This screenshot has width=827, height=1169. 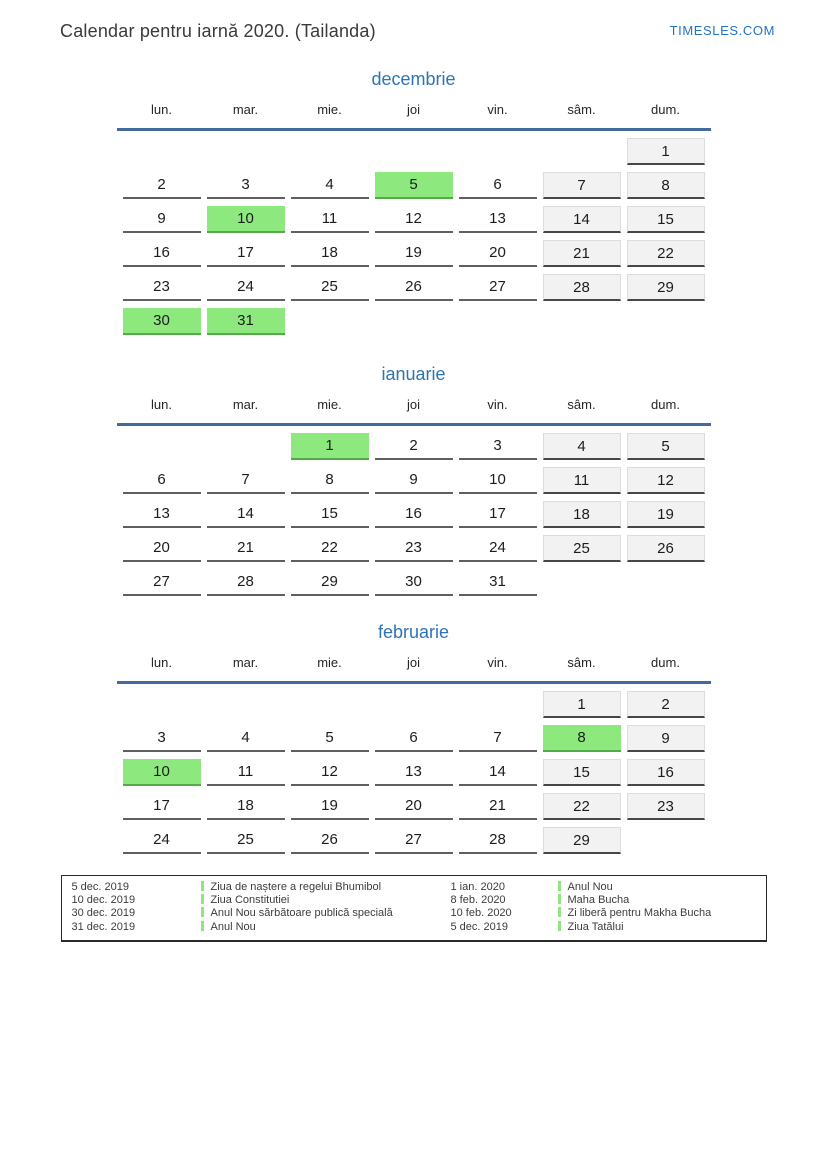 I want to click on weekday-header-row: lun. mar. mie. joi vin. sâm. dum., so click(x=414, y=668).